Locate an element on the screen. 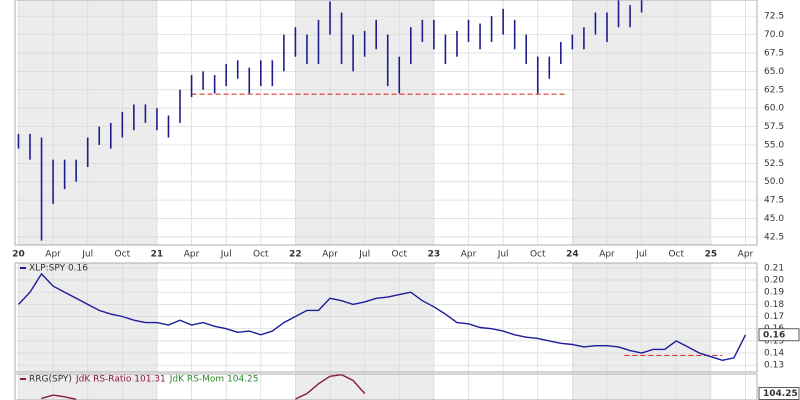 The width and height of the screenshot is (800, 400). y-tick-label: 67.5 is located at coordinates (774, 53).